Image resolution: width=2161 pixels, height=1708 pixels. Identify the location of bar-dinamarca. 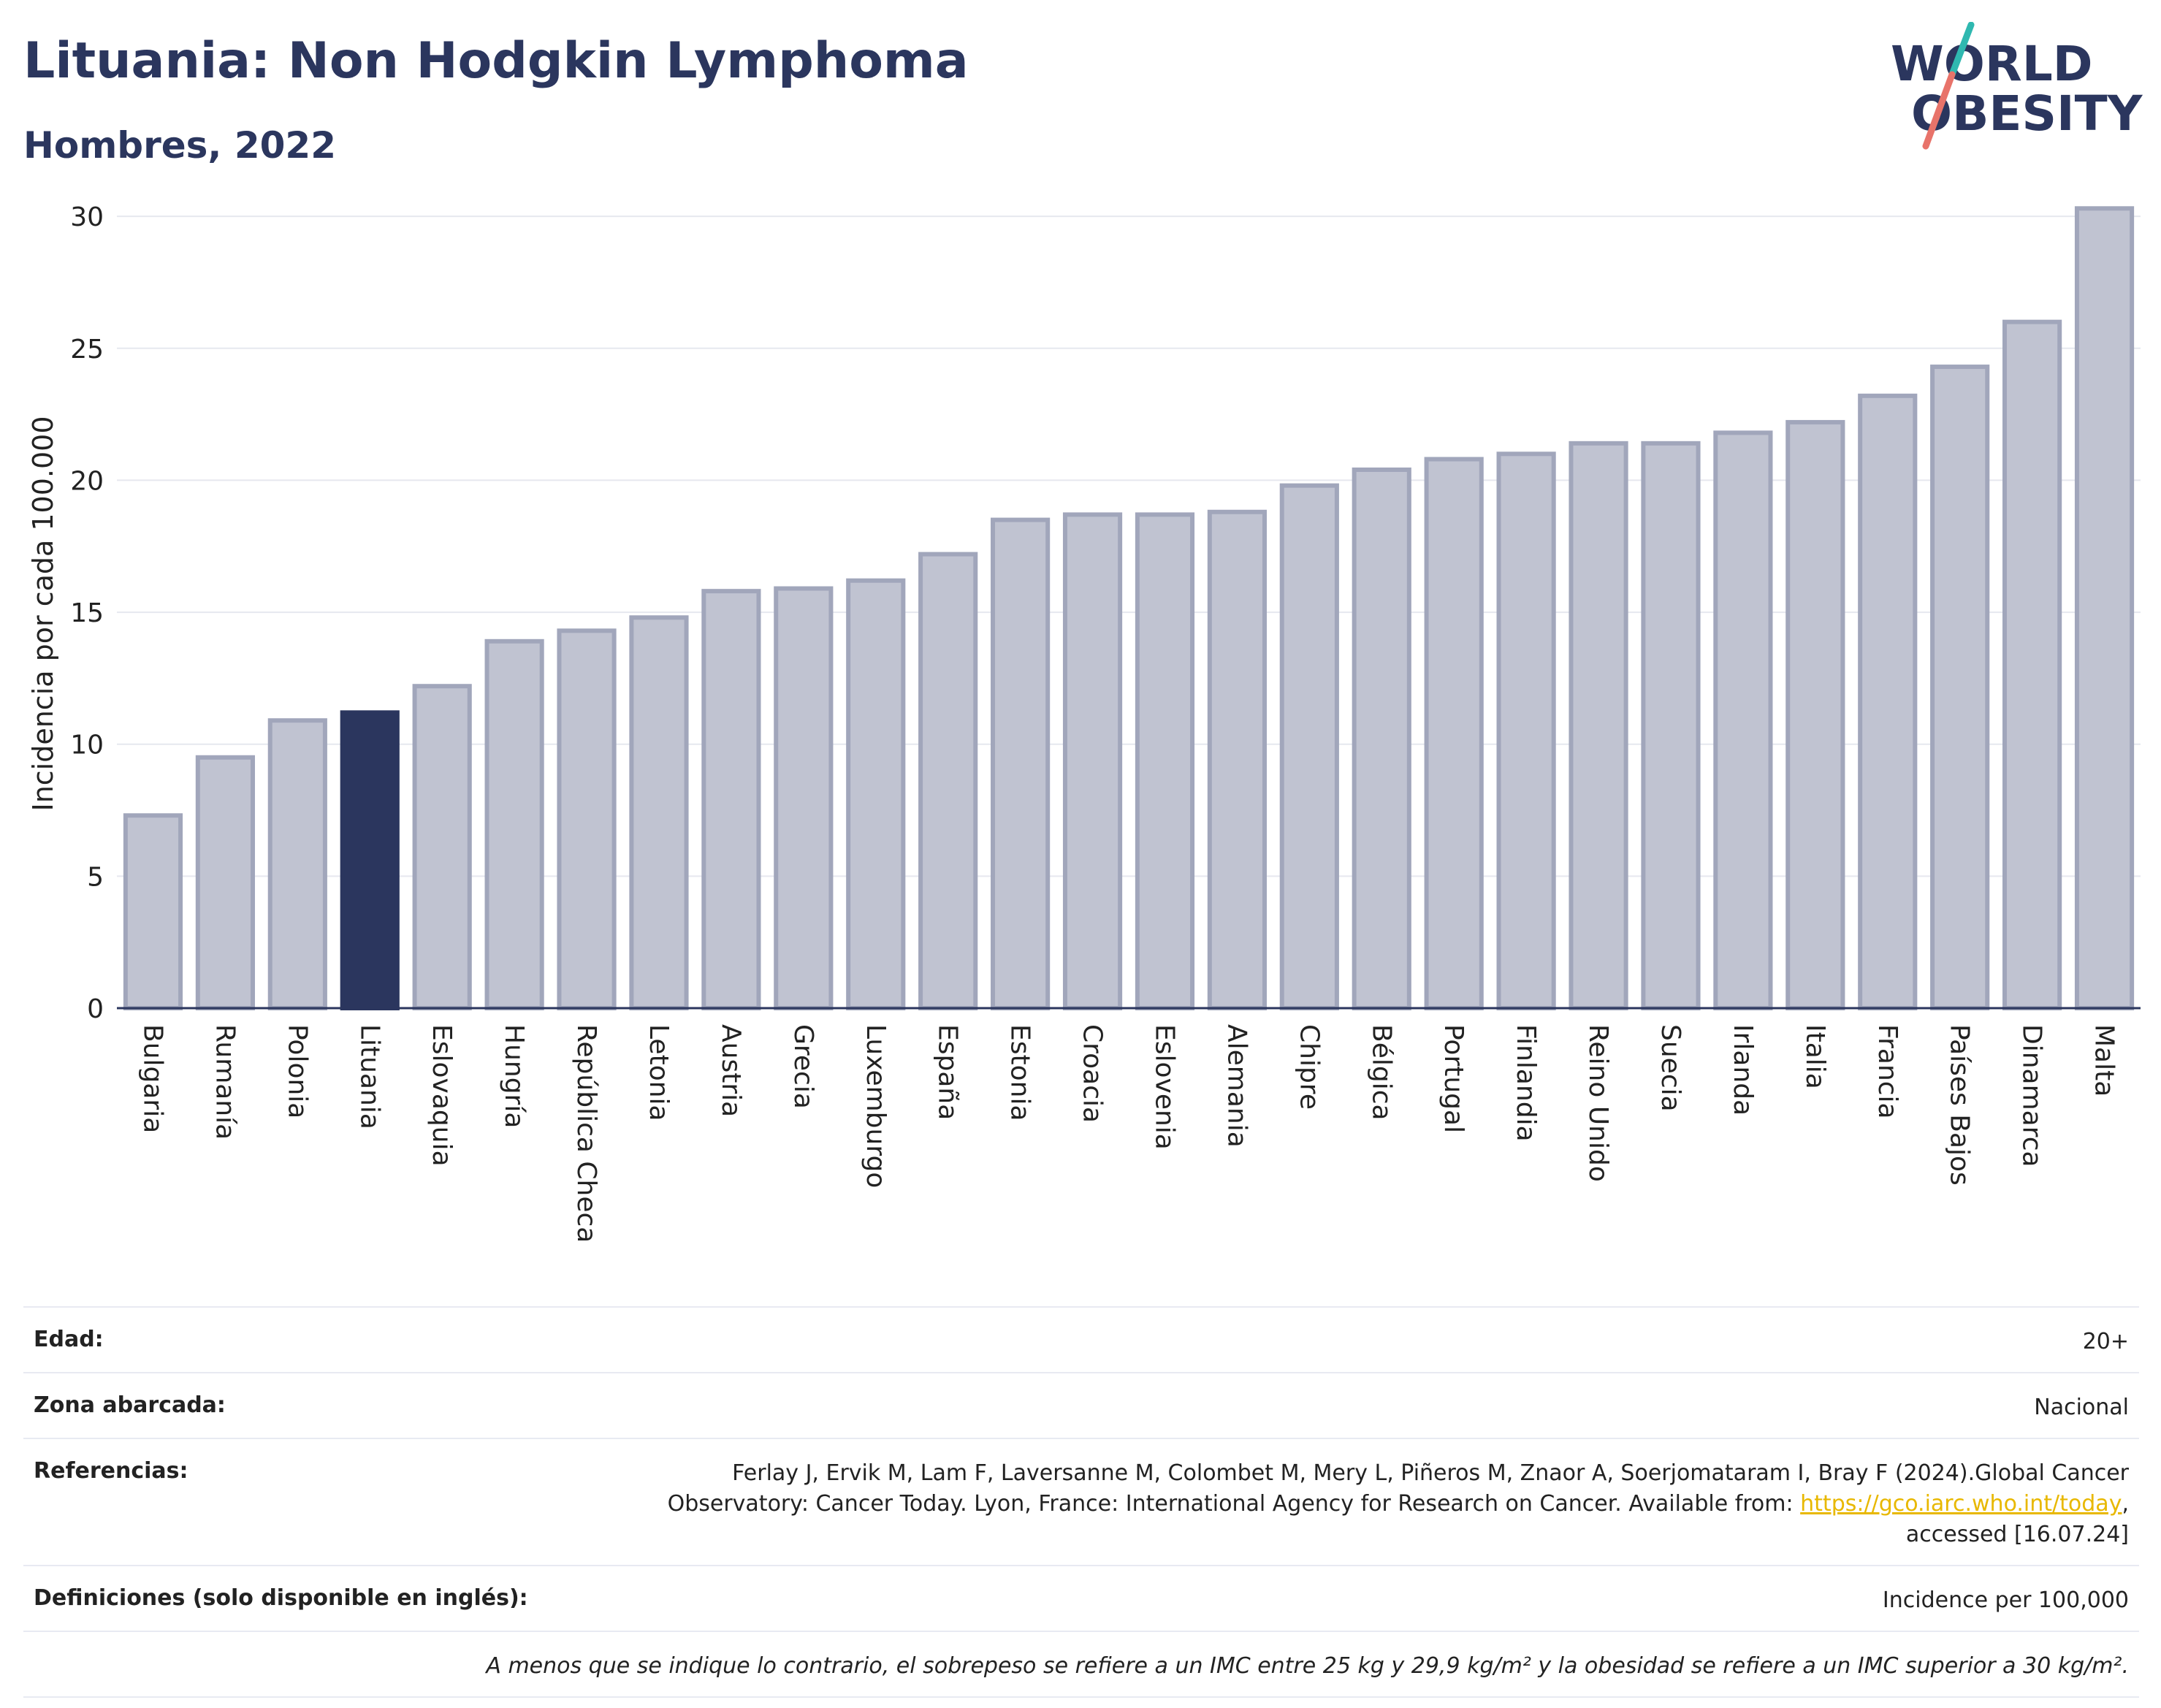
(2032, 665).